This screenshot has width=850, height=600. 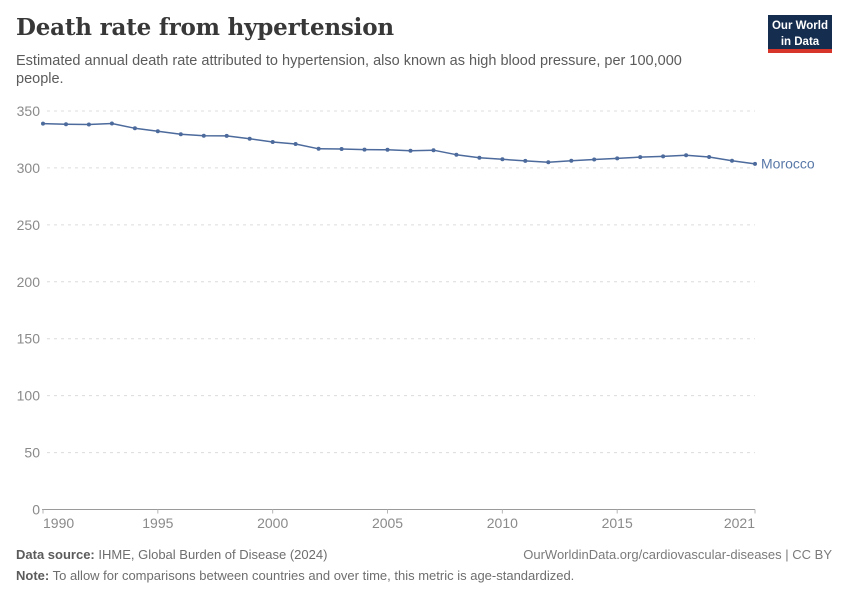 What do you see at coordinates (29, 339) in the screenshot?
I see `y-tick-label: 150` at bounding box center [29, 339].